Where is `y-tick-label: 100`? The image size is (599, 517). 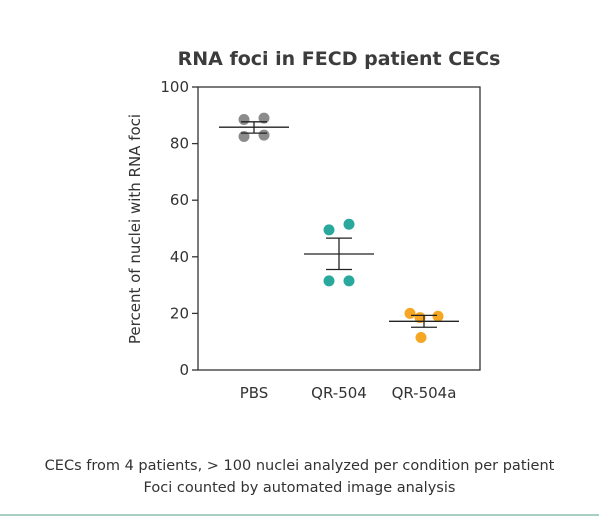
y-tick-label: 100 is located at coordinates (174, 87).